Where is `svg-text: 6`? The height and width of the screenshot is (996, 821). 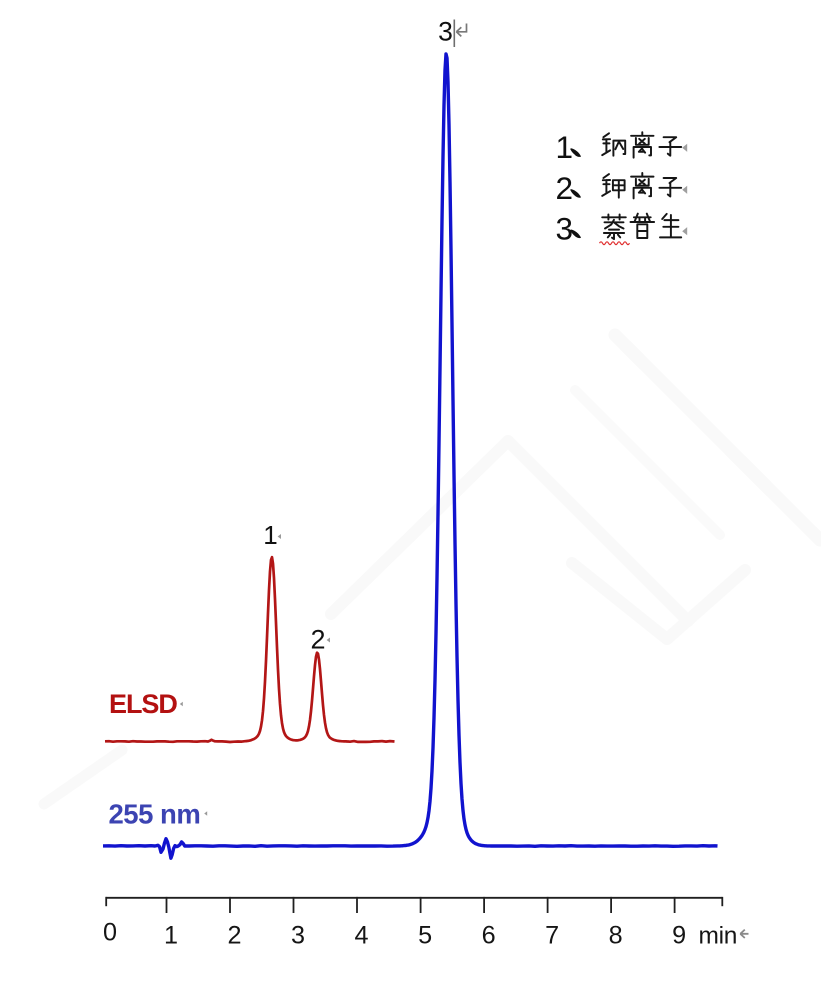
svg-text: 6 is located at coordinates (489, 936).